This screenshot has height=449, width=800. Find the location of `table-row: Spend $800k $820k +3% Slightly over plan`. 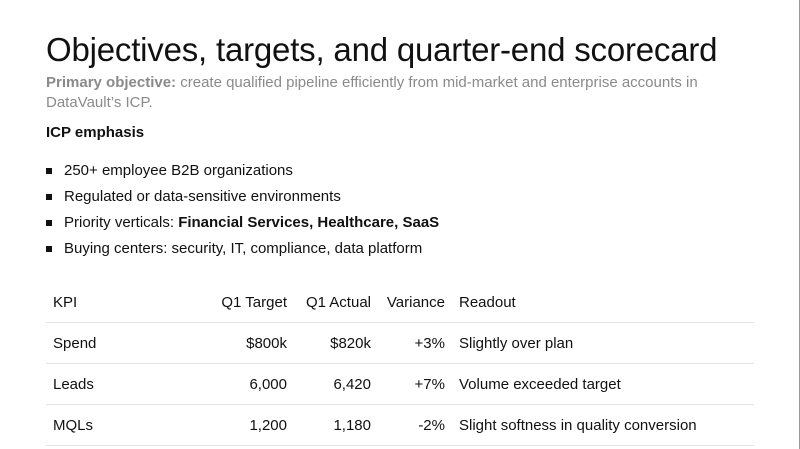

table-row: Spend $800k $820k +3% Slightly over plan is located at coordinates (400, 343).